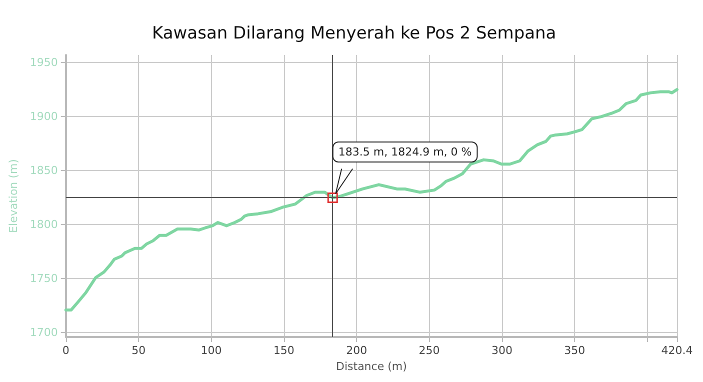 The image size is (703, 382). What do you see at coordinates (283, 350) in the screenshot?
I see `x-tick-label: 150` at bounding box center [283, 350].